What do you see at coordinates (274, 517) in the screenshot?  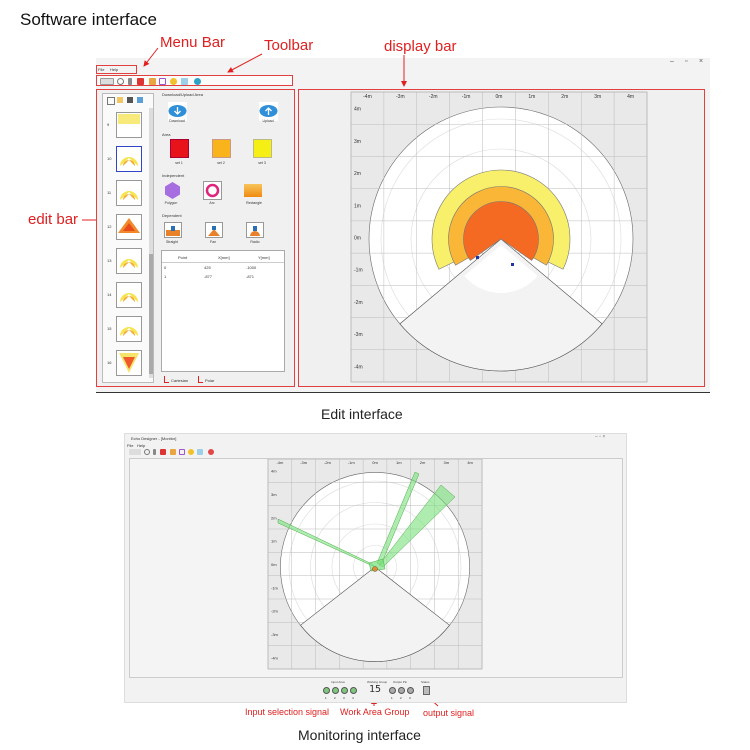 I see `y-tick-label: 2m` at bounding box center [274, 517].